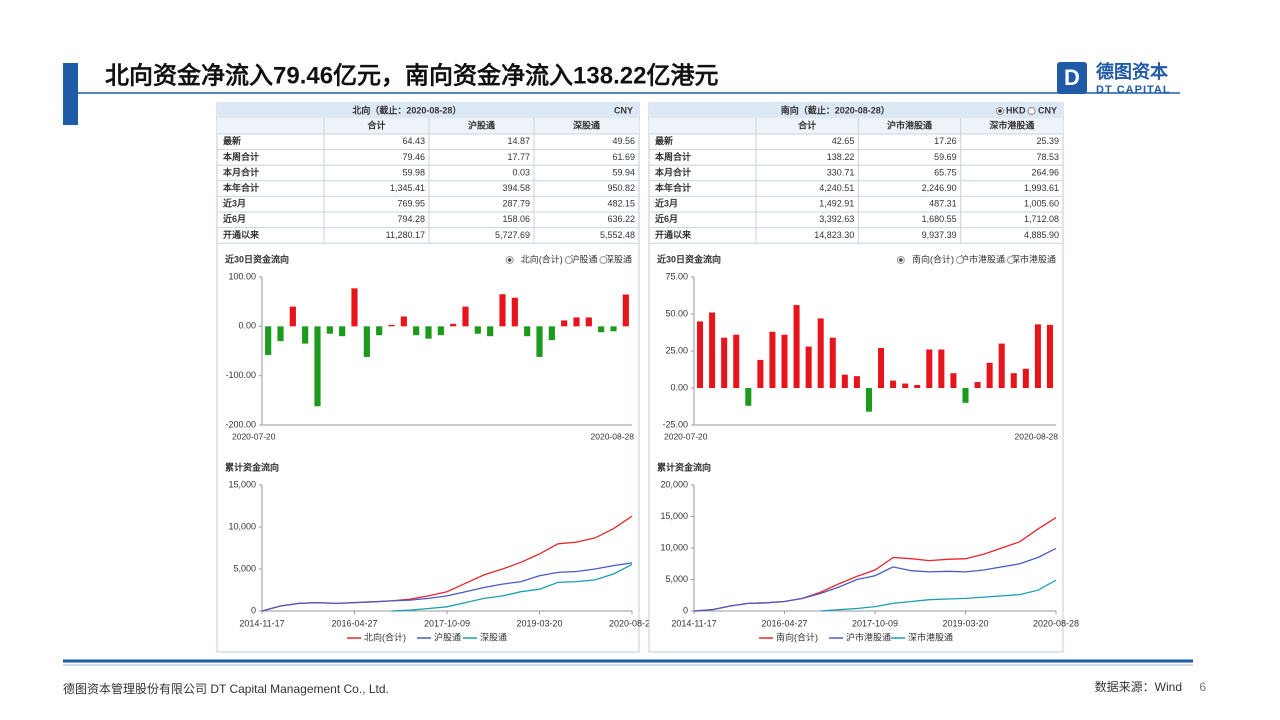  I want to click on row-label: 本月合计, so click(241, 171).